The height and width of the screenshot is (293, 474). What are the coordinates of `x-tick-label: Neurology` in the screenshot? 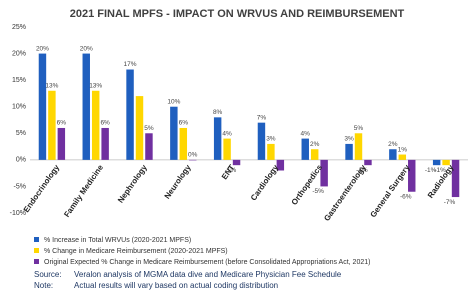 It's located at (178, 182).